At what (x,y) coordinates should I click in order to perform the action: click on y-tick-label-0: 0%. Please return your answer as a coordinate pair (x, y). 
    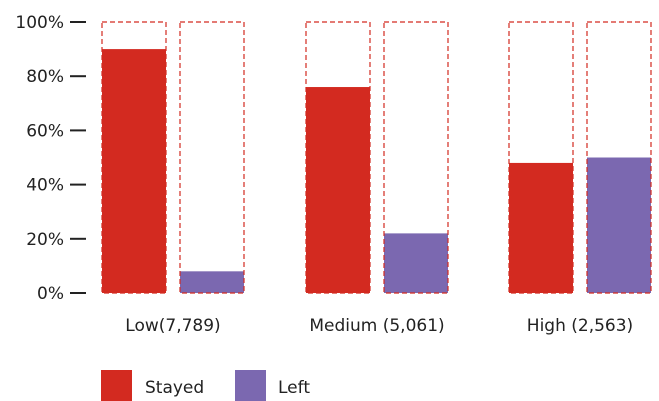
    Looking at the image, I should click on (50, 294).